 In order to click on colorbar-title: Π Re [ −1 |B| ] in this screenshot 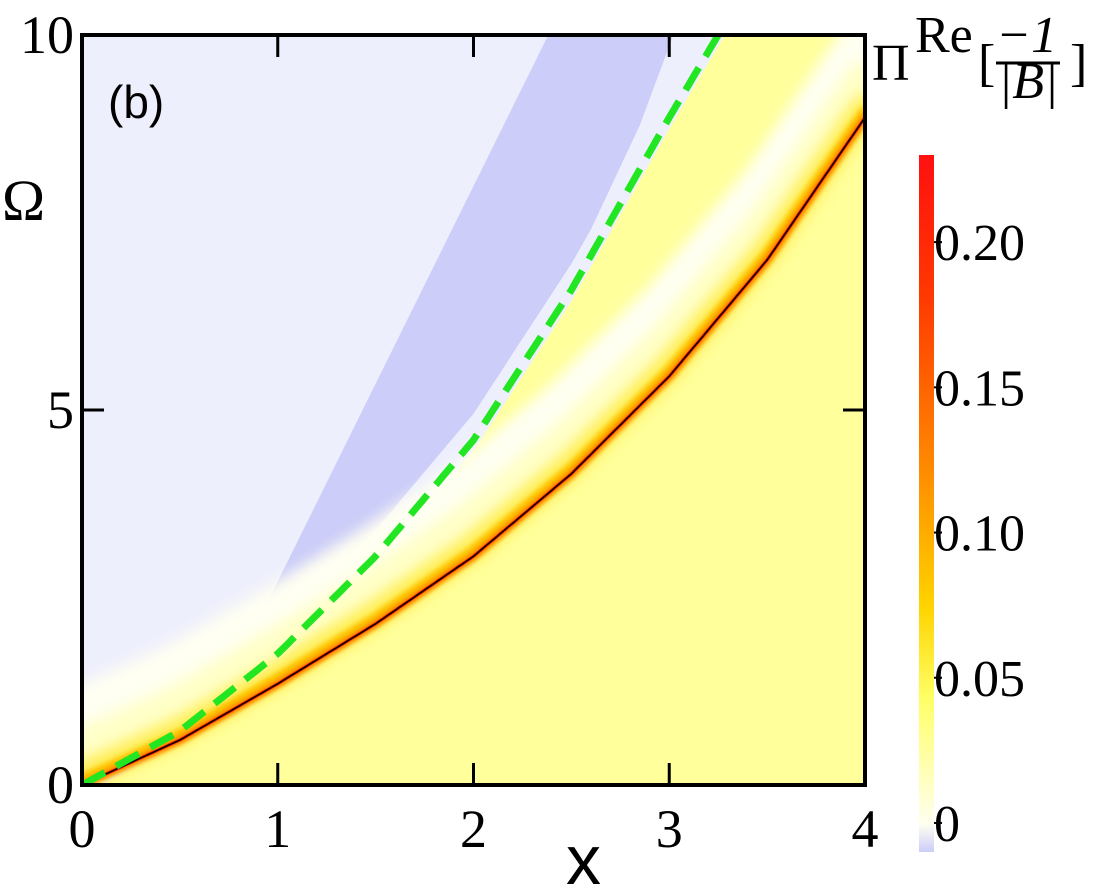, I will do `click(979, 58)`.